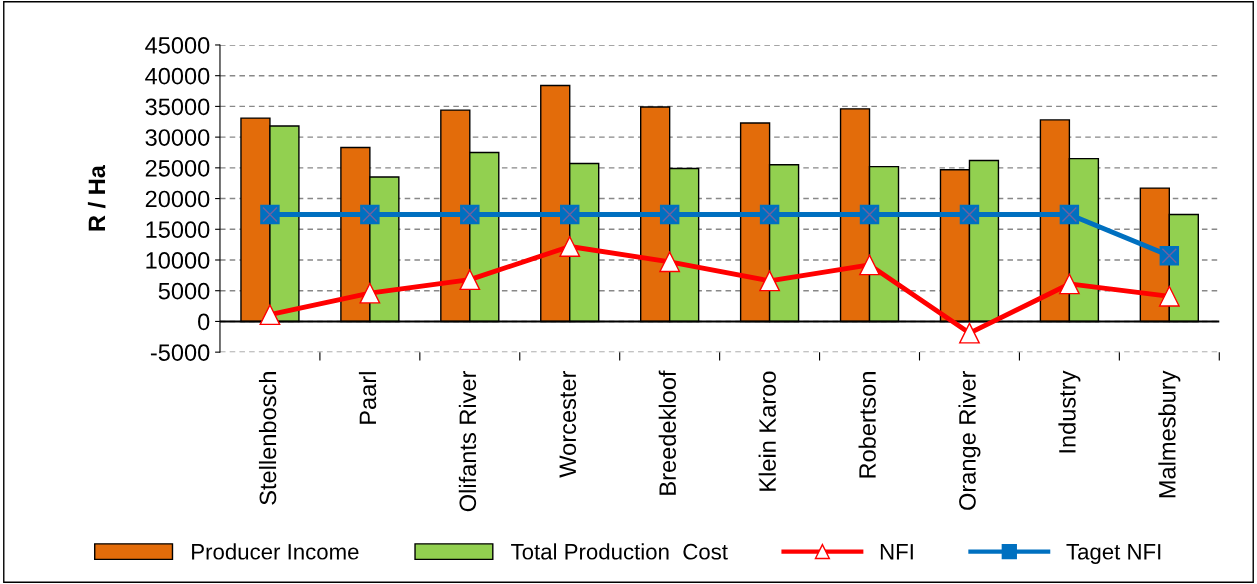  Describe the element at coordinates (177, 76) in the screenshot. I see `y-tick-label: 40000` at that location.